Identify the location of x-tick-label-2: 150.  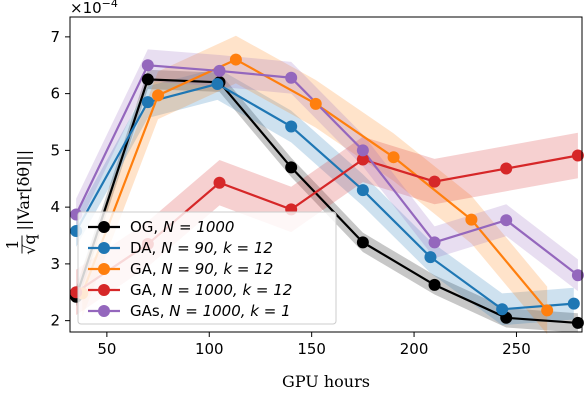
(311, 349).